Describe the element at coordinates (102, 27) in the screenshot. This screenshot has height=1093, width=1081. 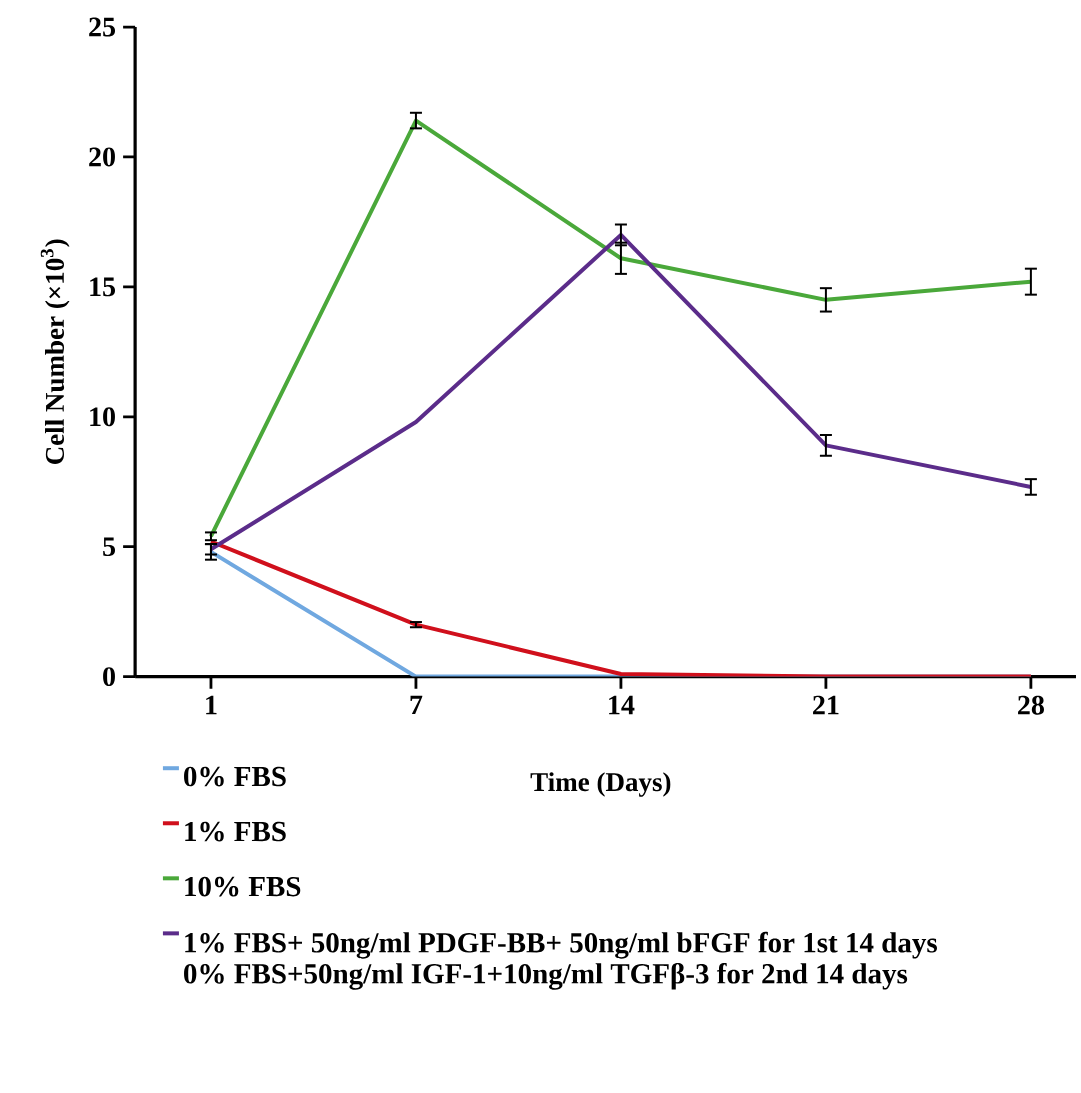
I see `y-tick-label: 25` at that location.